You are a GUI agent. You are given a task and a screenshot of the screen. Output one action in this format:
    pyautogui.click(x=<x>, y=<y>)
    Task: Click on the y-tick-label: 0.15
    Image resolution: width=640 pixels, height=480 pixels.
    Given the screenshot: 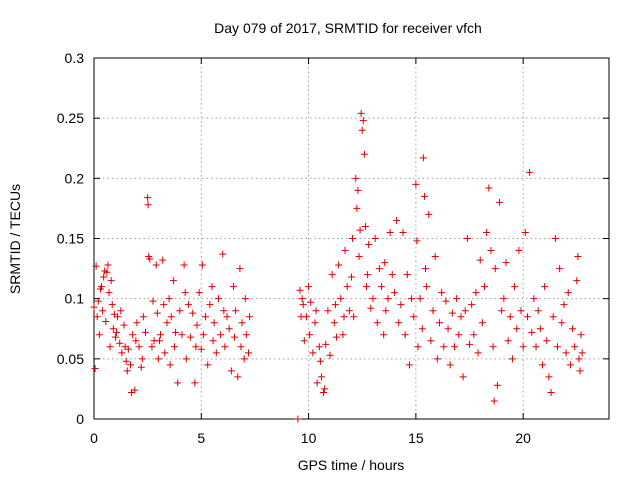 What is the action you would take?
    pyautogui.click(x=70, y=239)
    